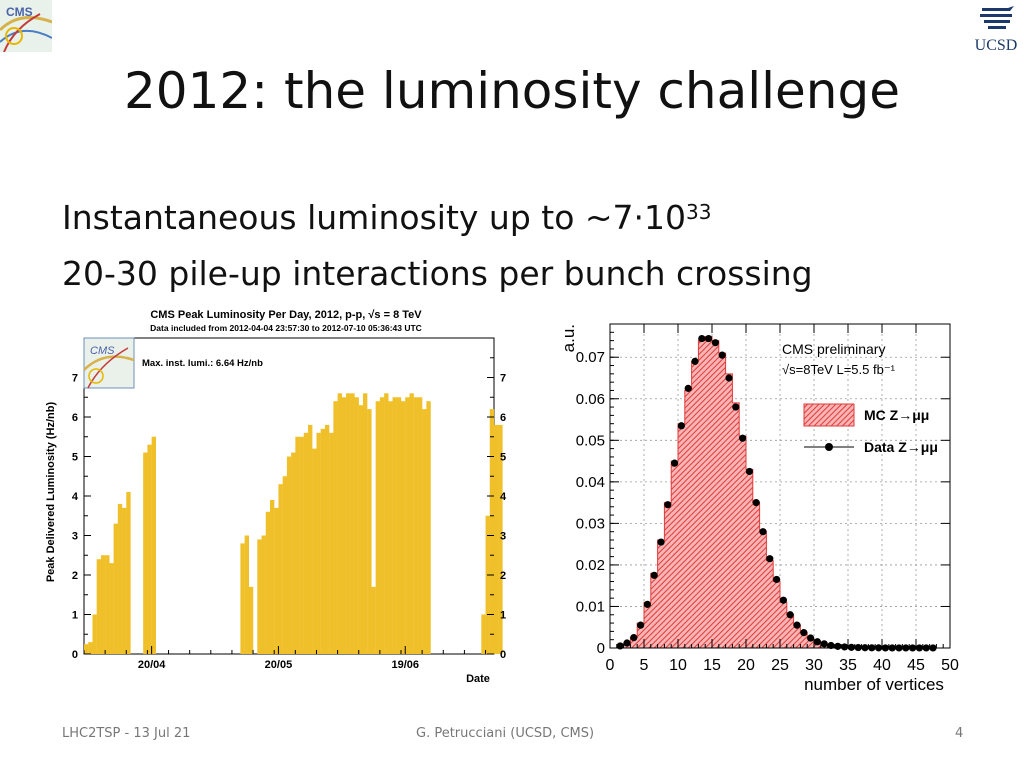 Image resolution: width=1024 pixels, height=768 pixels. I want to click on vtx-xtick-label: 50, so click(950, 665).